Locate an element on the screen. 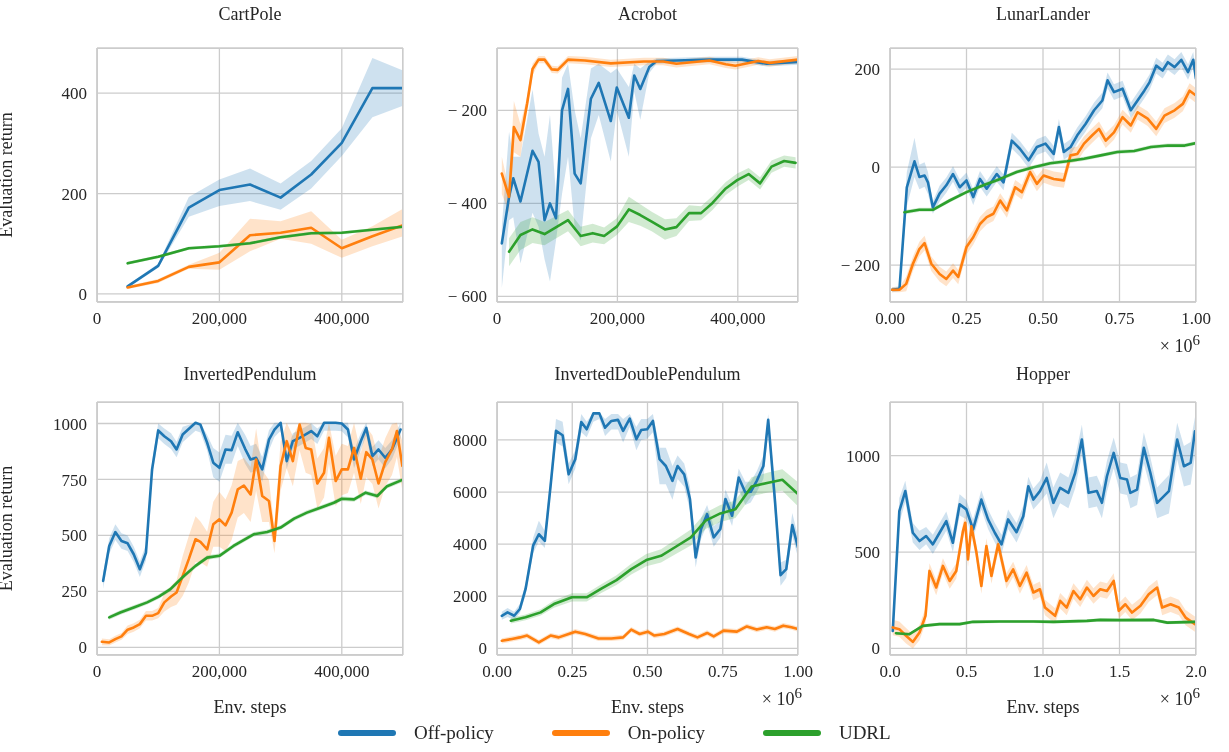 This screenshot has height=752, width=1229. y-tick-label: 6000 is located at coordinates (470, 493).